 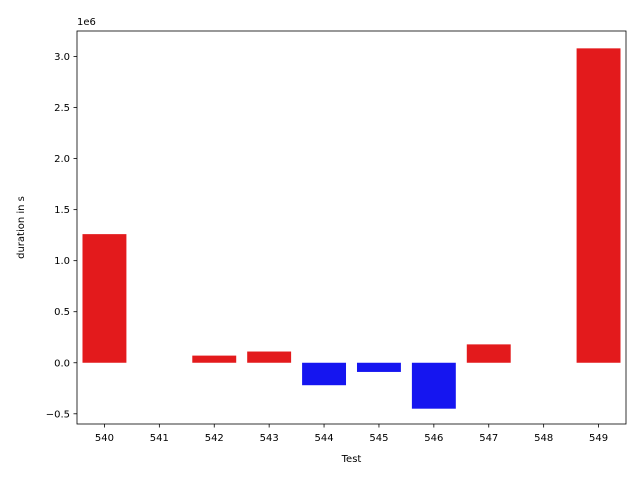 What do you see at coordinates (21, 227) in the screenshot?
I see `y-axis-label: duration in s` at bounding box center [21, 227].